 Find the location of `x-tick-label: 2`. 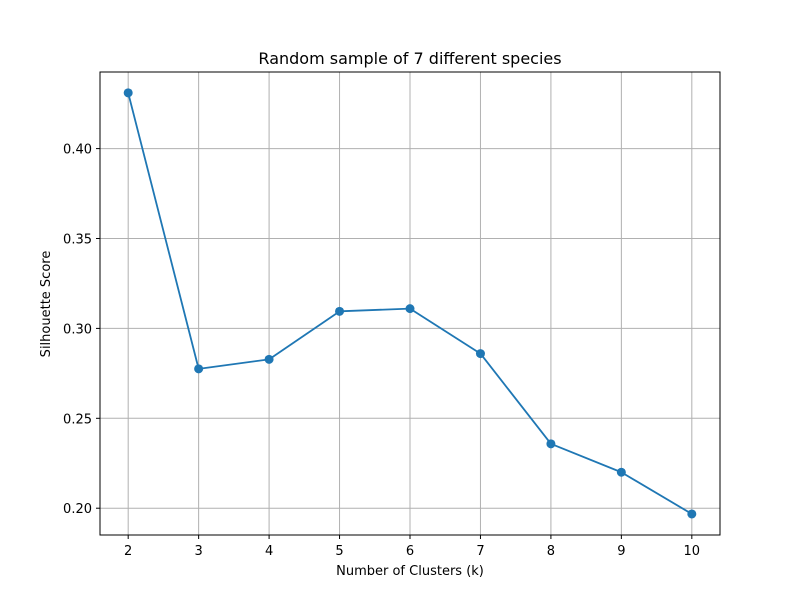

x-tick-label: 2 is located at coordinates (128, 551).